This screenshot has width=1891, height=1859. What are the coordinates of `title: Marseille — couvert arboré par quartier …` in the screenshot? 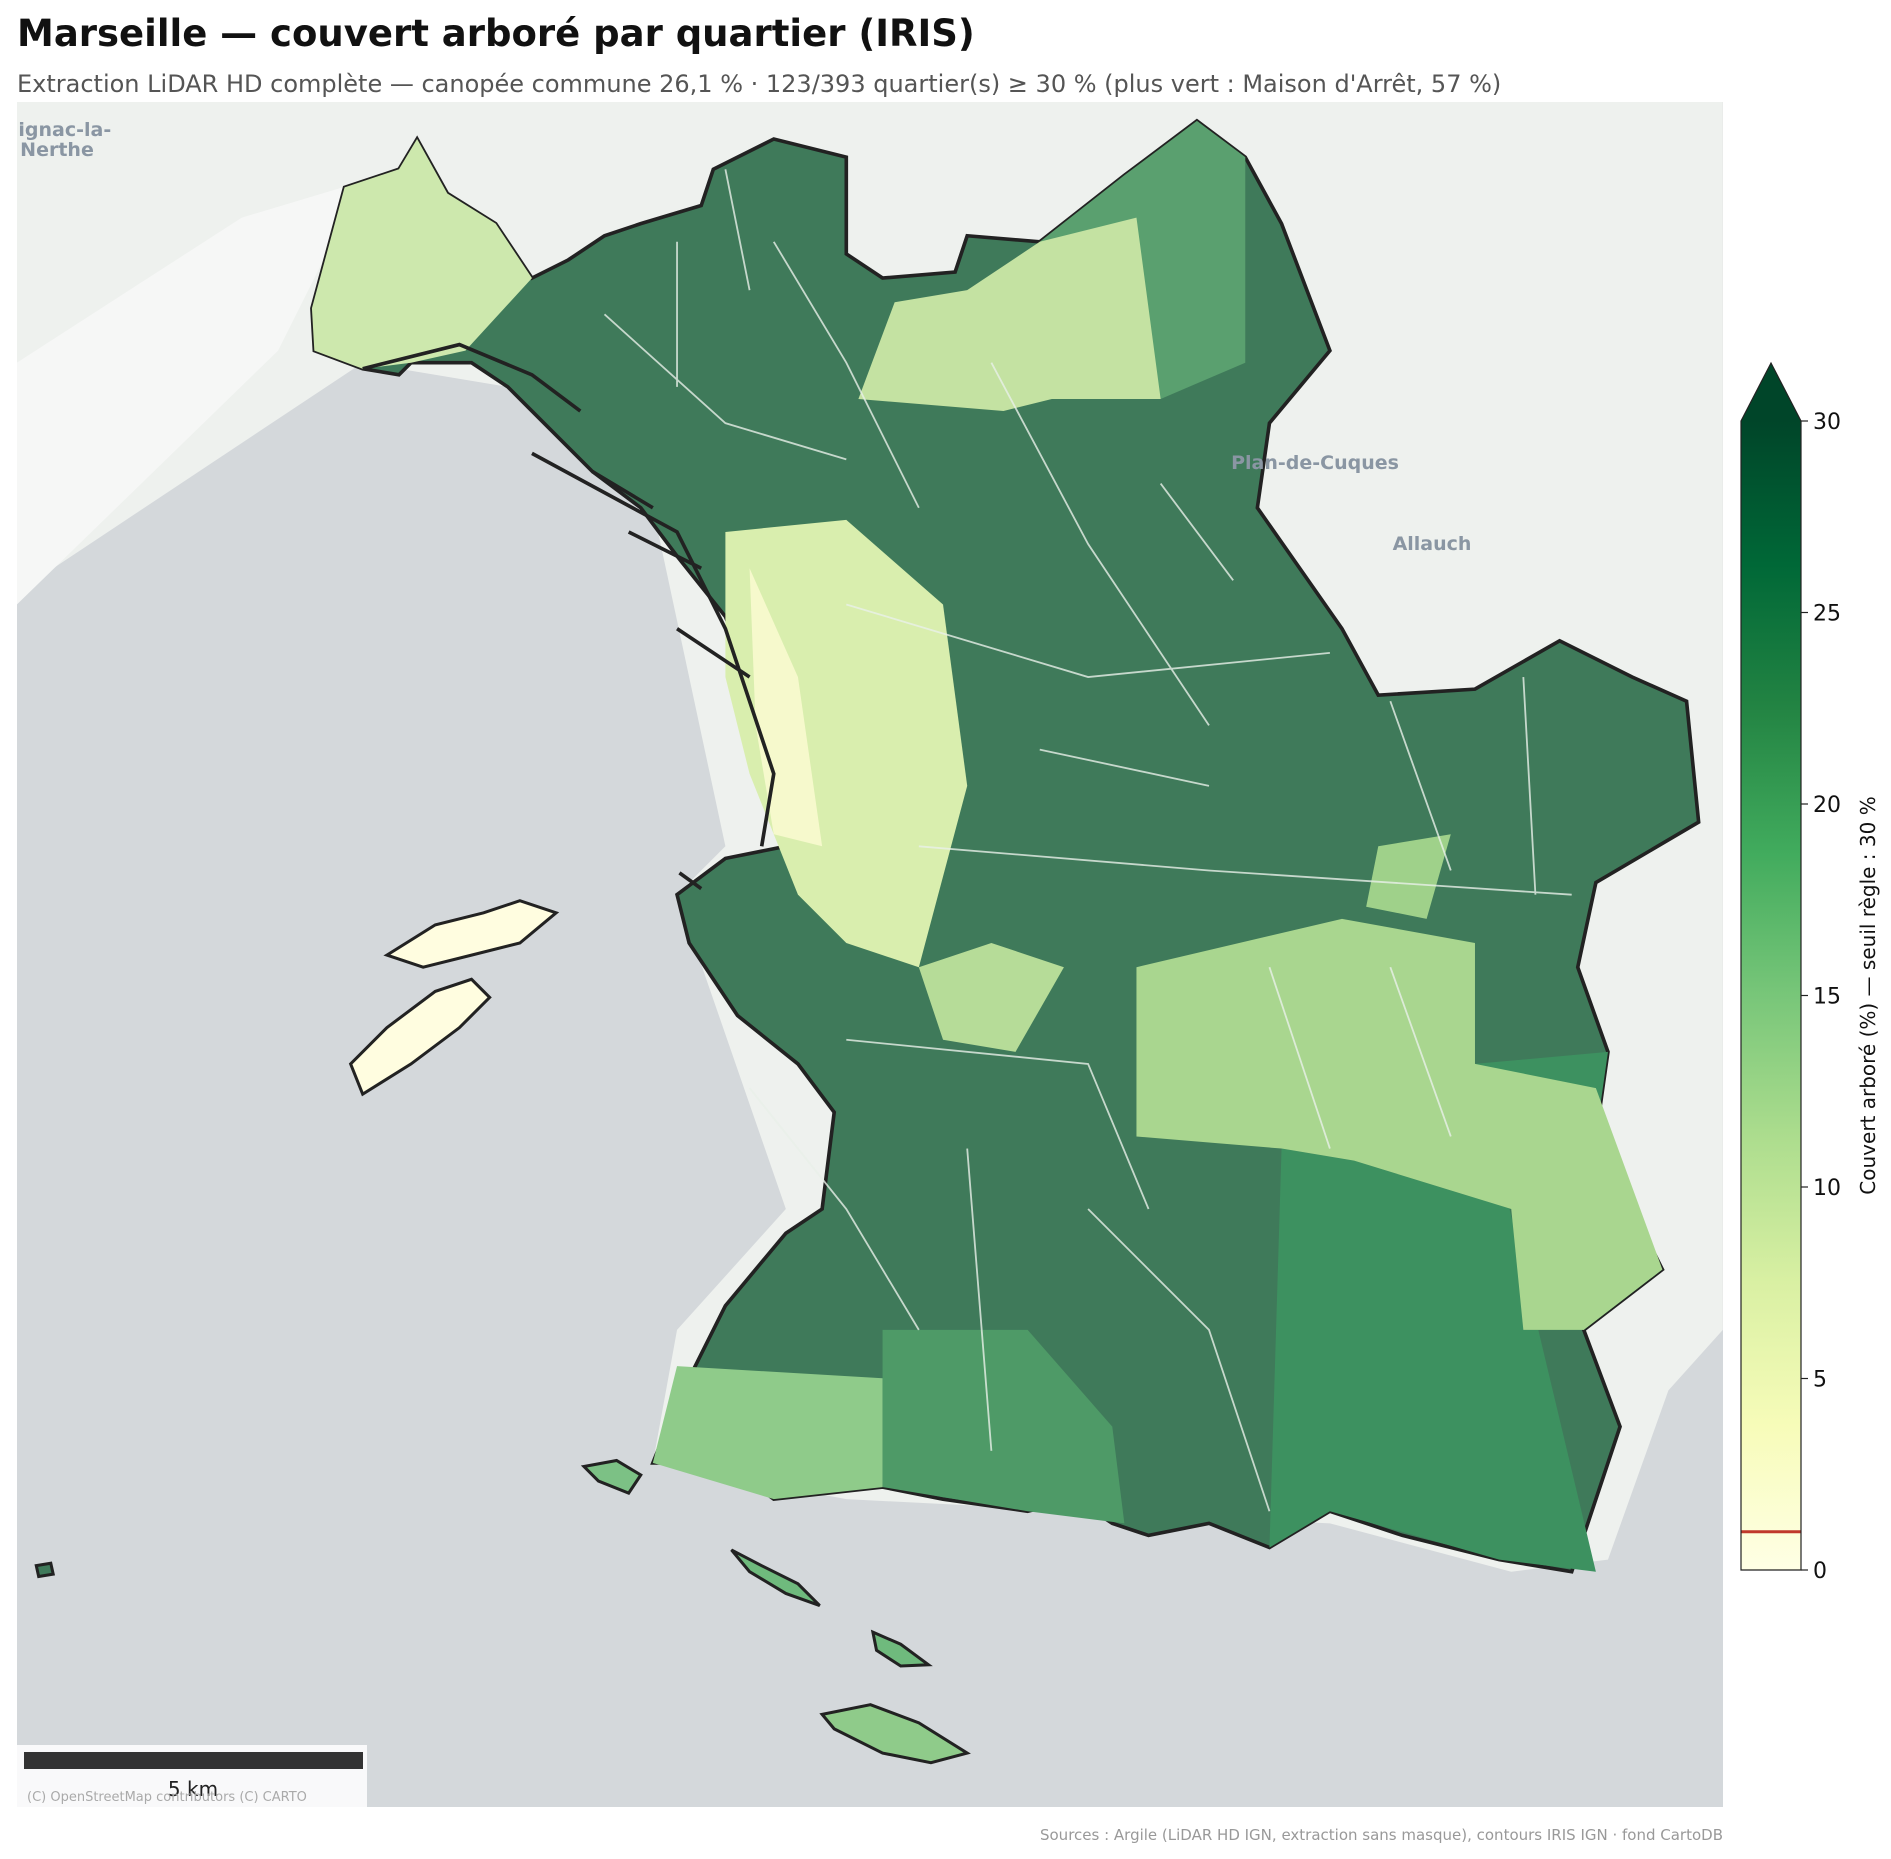 It's located at (496, 33).